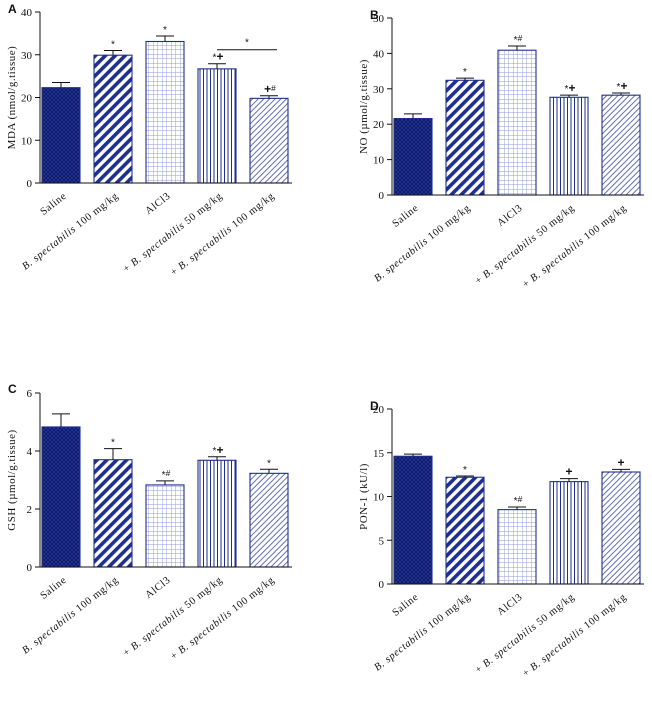  I want to click on panel-title: C, so click(12, 389).